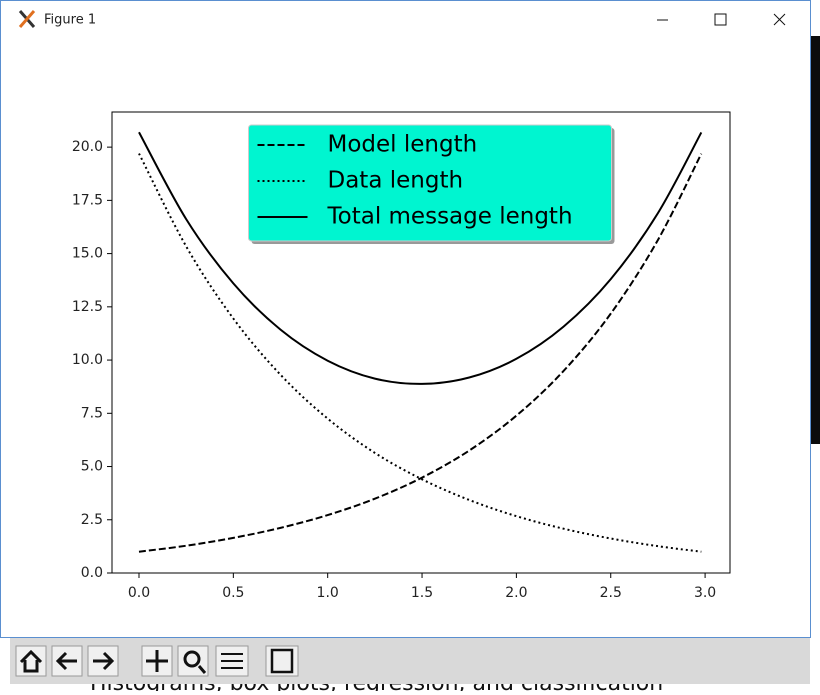  Describe the element at coordinates (516, 593) in the screenshot. I see `x-tick-label: 2.0` at that location.